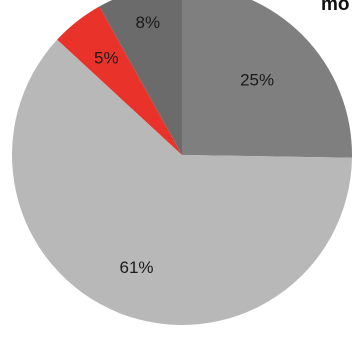 The height and width of the screenshot is (359, 357). I want to click on pie-slice-5pct, so click(119, 81).